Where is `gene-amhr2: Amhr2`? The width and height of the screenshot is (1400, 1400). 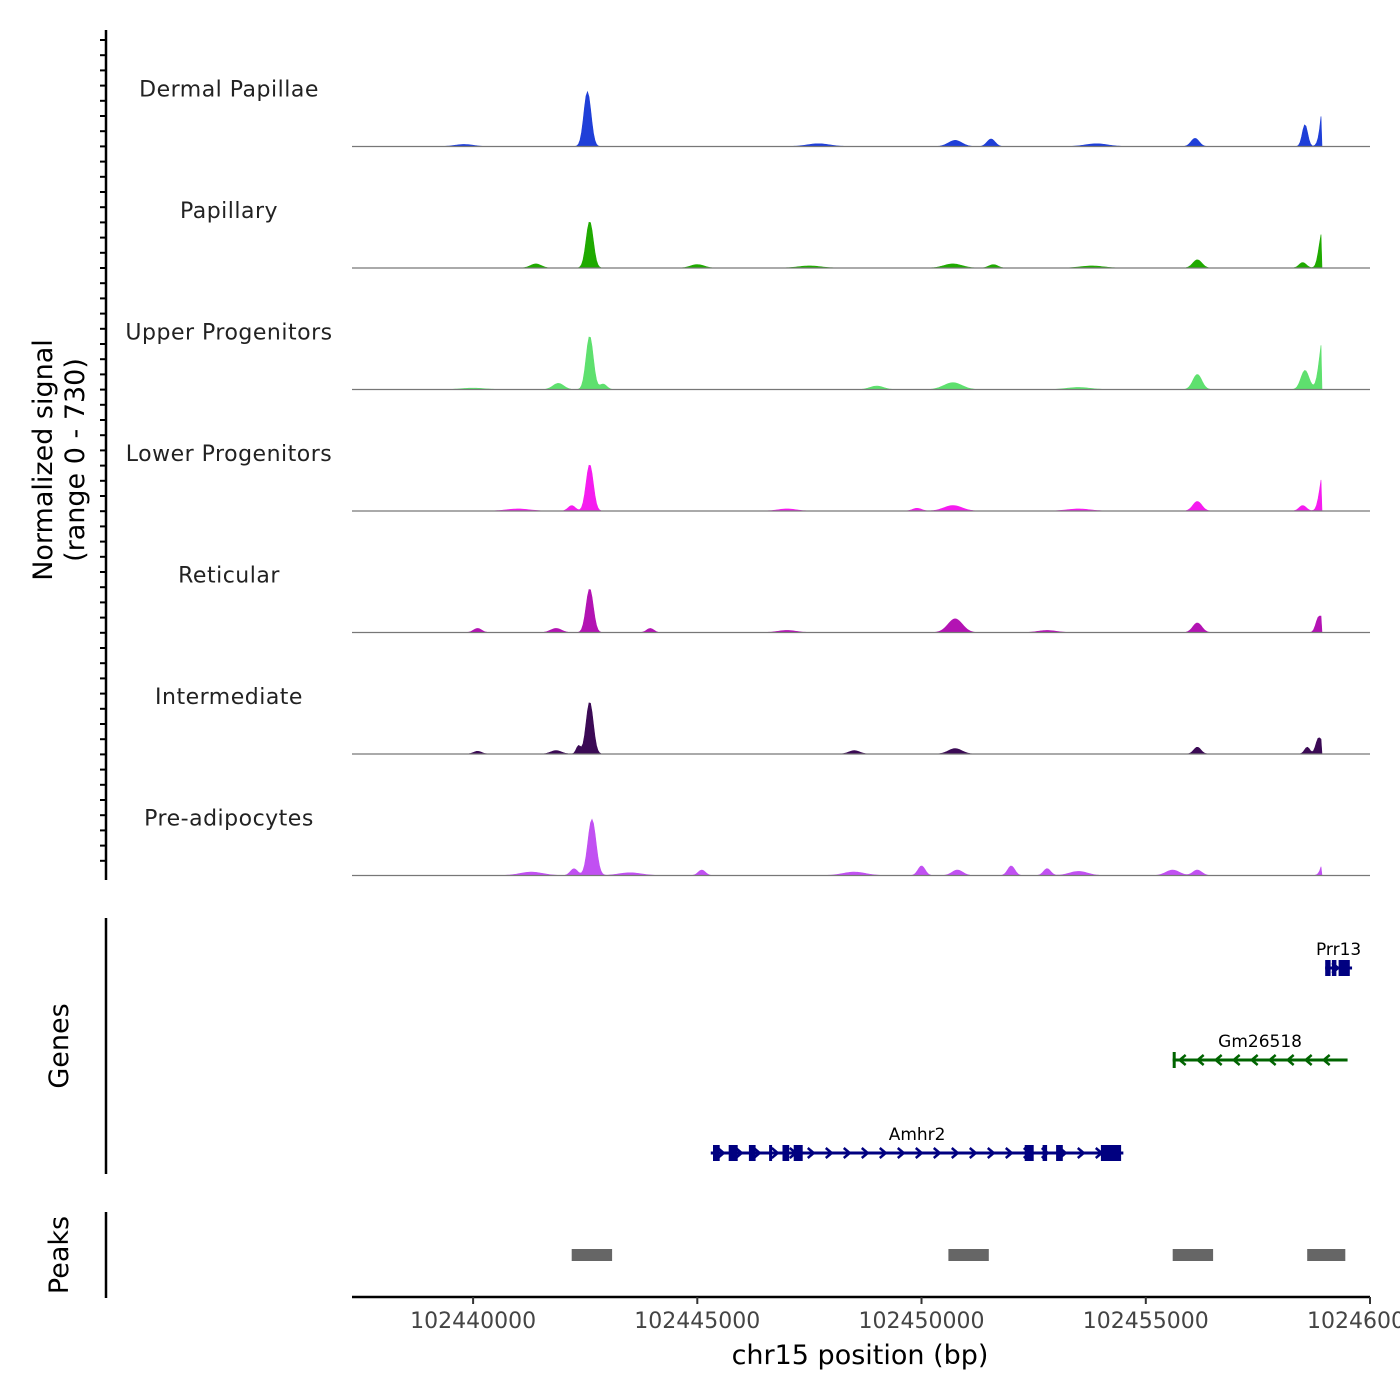
gene-amhr2: Amhr2 is located at coordinates (917, 1143).